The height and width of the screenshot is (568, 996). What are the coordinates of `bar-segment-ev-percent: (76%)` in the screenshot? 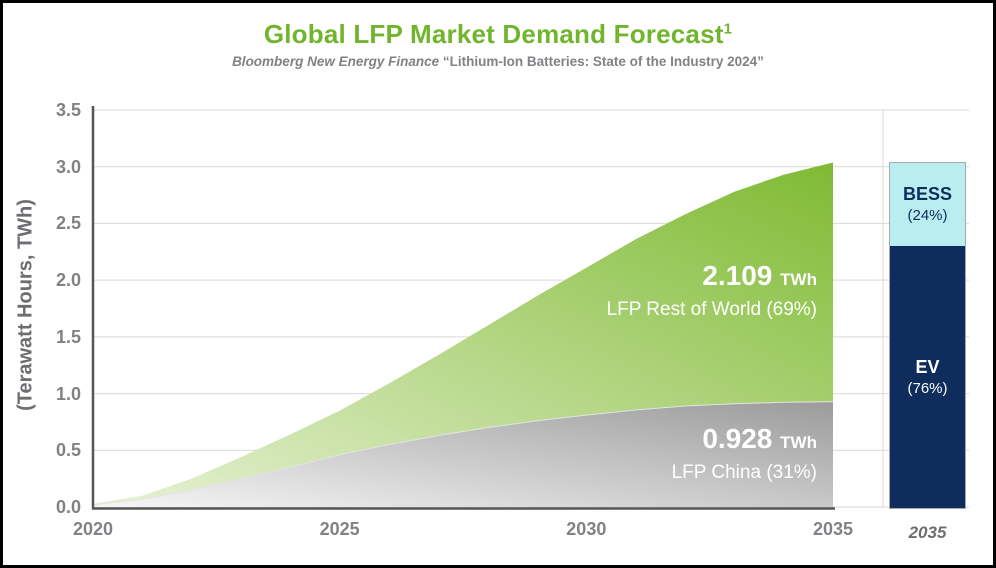 It's located at (927, 388).